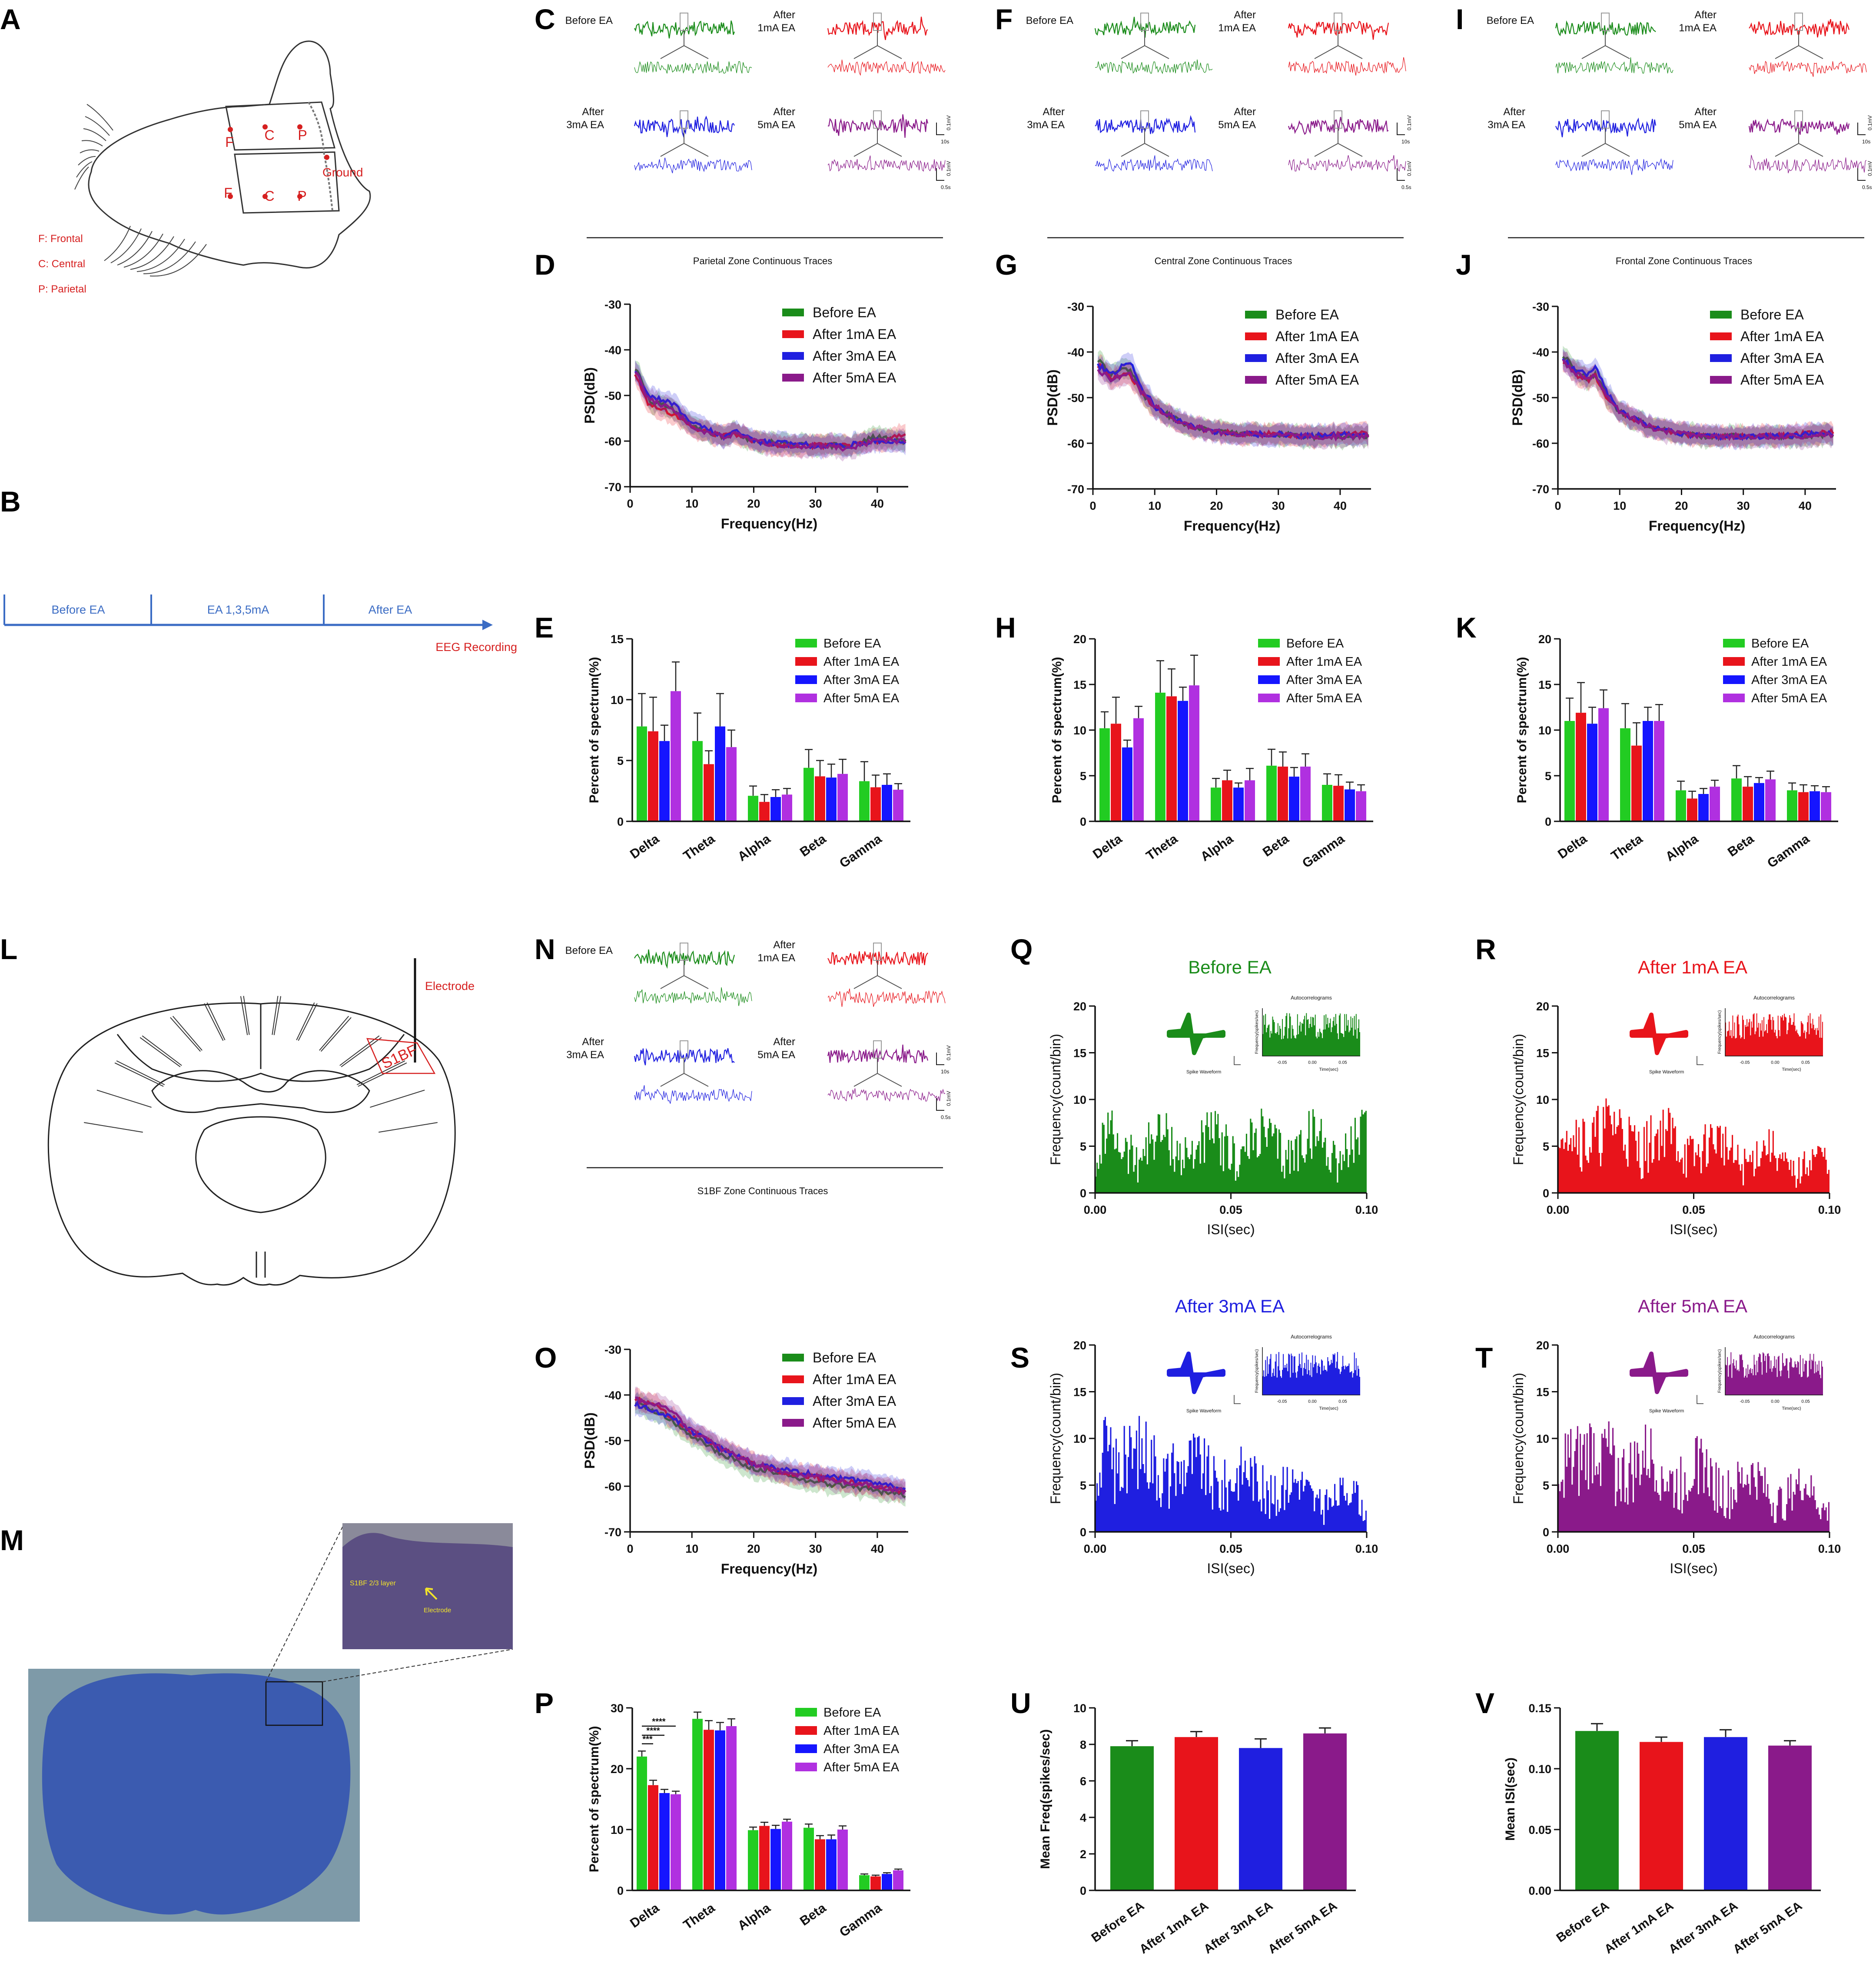  I want to click on y-axis-label: PSD(dB), so click(590, 1440).